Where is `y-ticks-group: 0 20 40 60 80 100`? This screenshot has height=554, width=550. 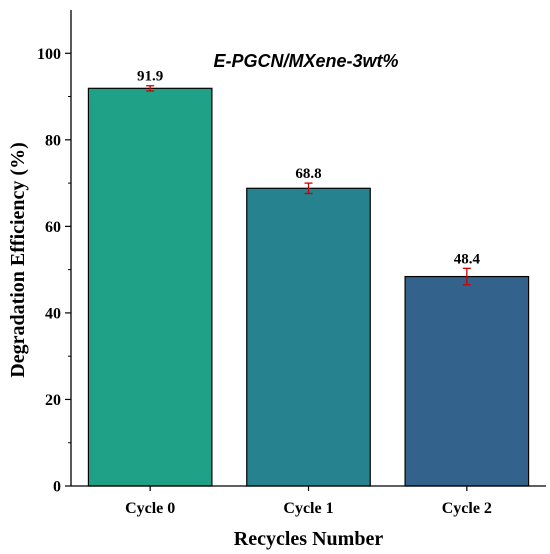 y-ticks-group: 0 20 40 60 80 100 is located at coordinates (54, 271).